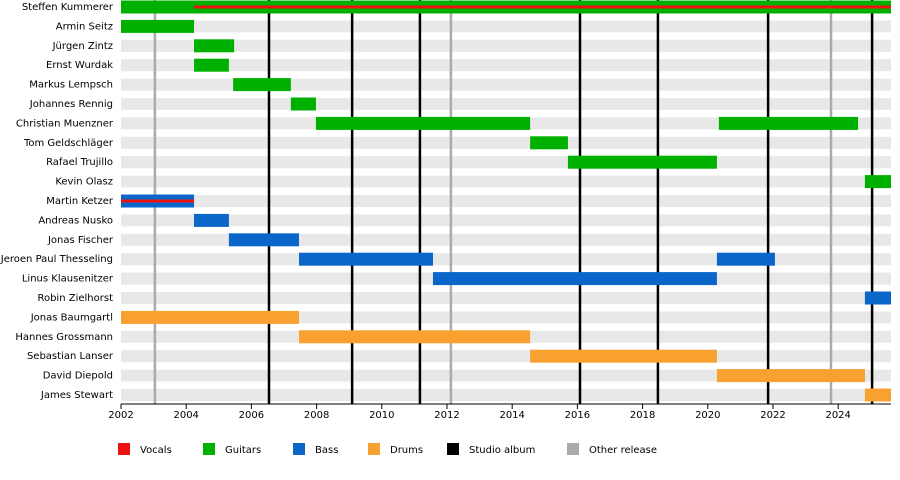 The image size is (900, 480). I want to click on legend-label: Vocals, so click(156, 450).